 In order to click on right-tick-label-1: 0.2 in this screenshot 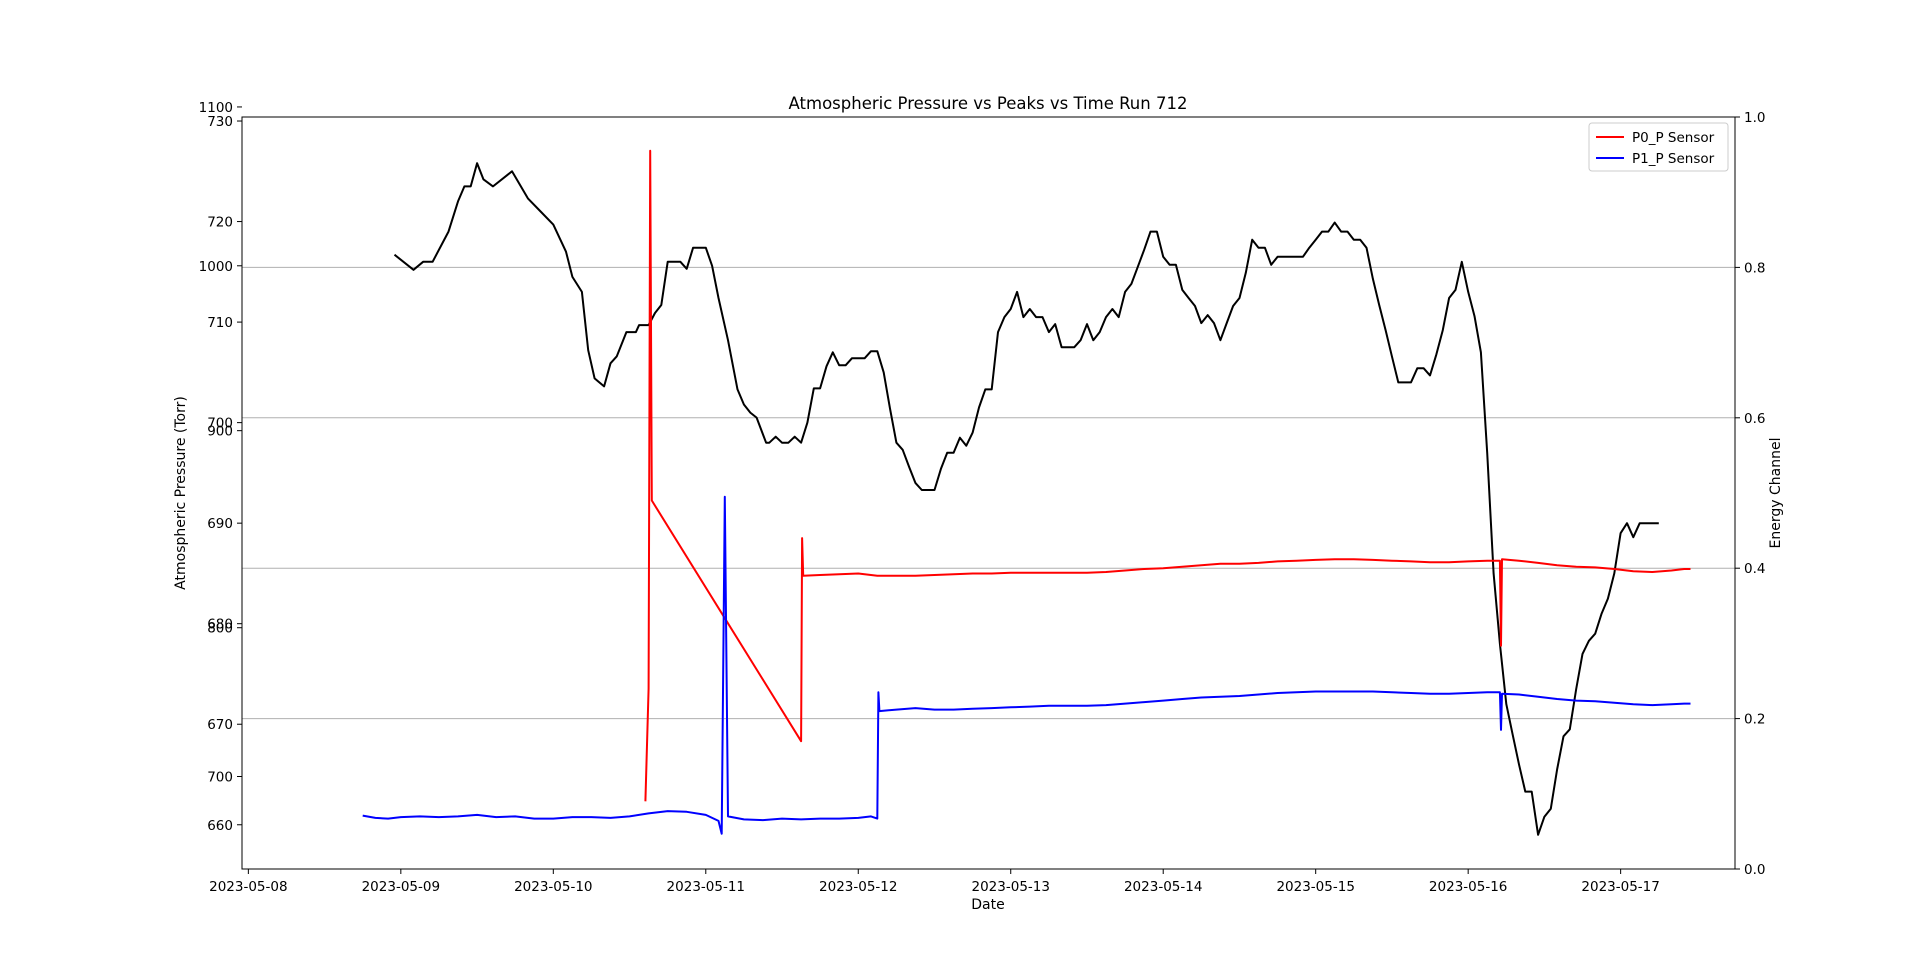, I will do `click(1754, 720)`.